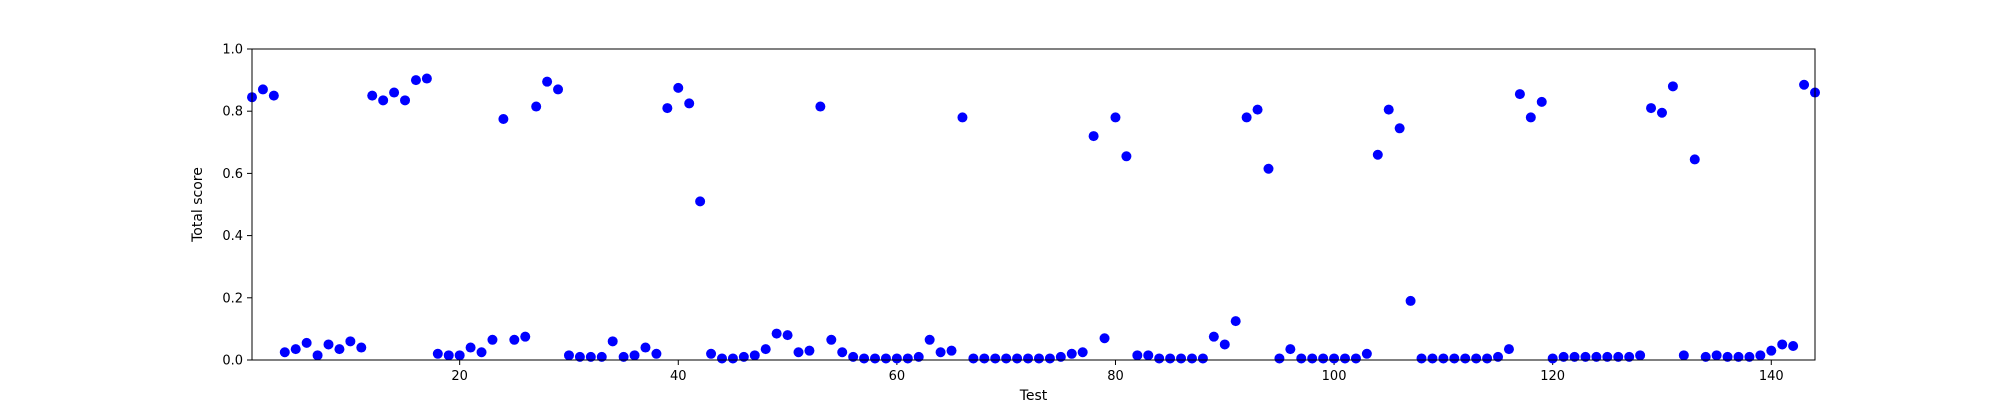 Image resolution: width=2000 pixels, height=400 pixels. Describe the element at coordinates (1552, 376) in the screenshot. I see `x-tick-label: 120` at that location.